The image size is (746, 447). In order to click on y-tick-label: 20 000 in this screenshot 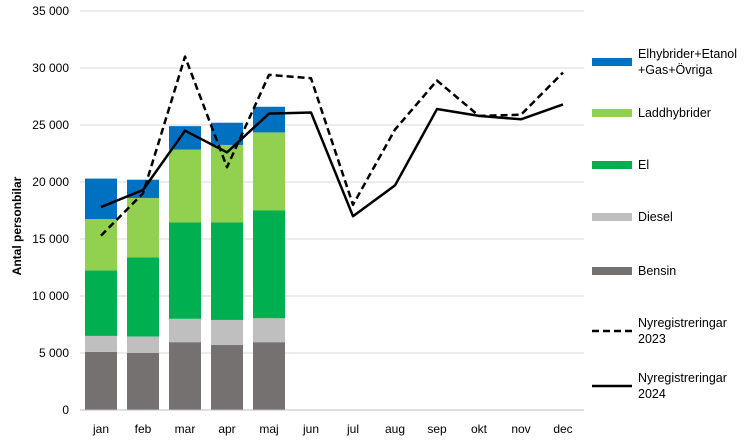, I will do `click(50, 182)`.